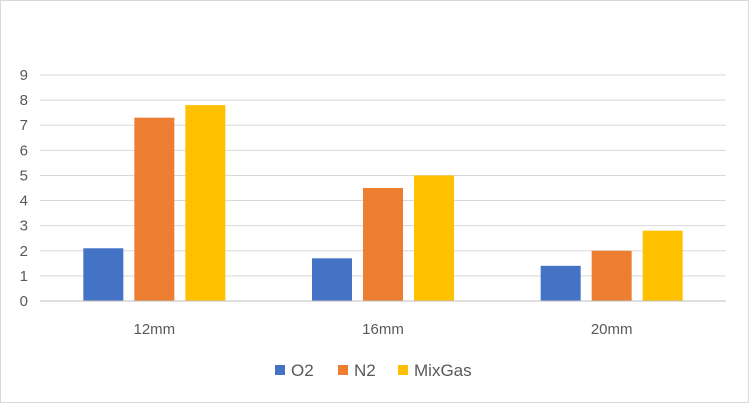  I want to click on bar-mixgas-12mm, so click(205, 203).